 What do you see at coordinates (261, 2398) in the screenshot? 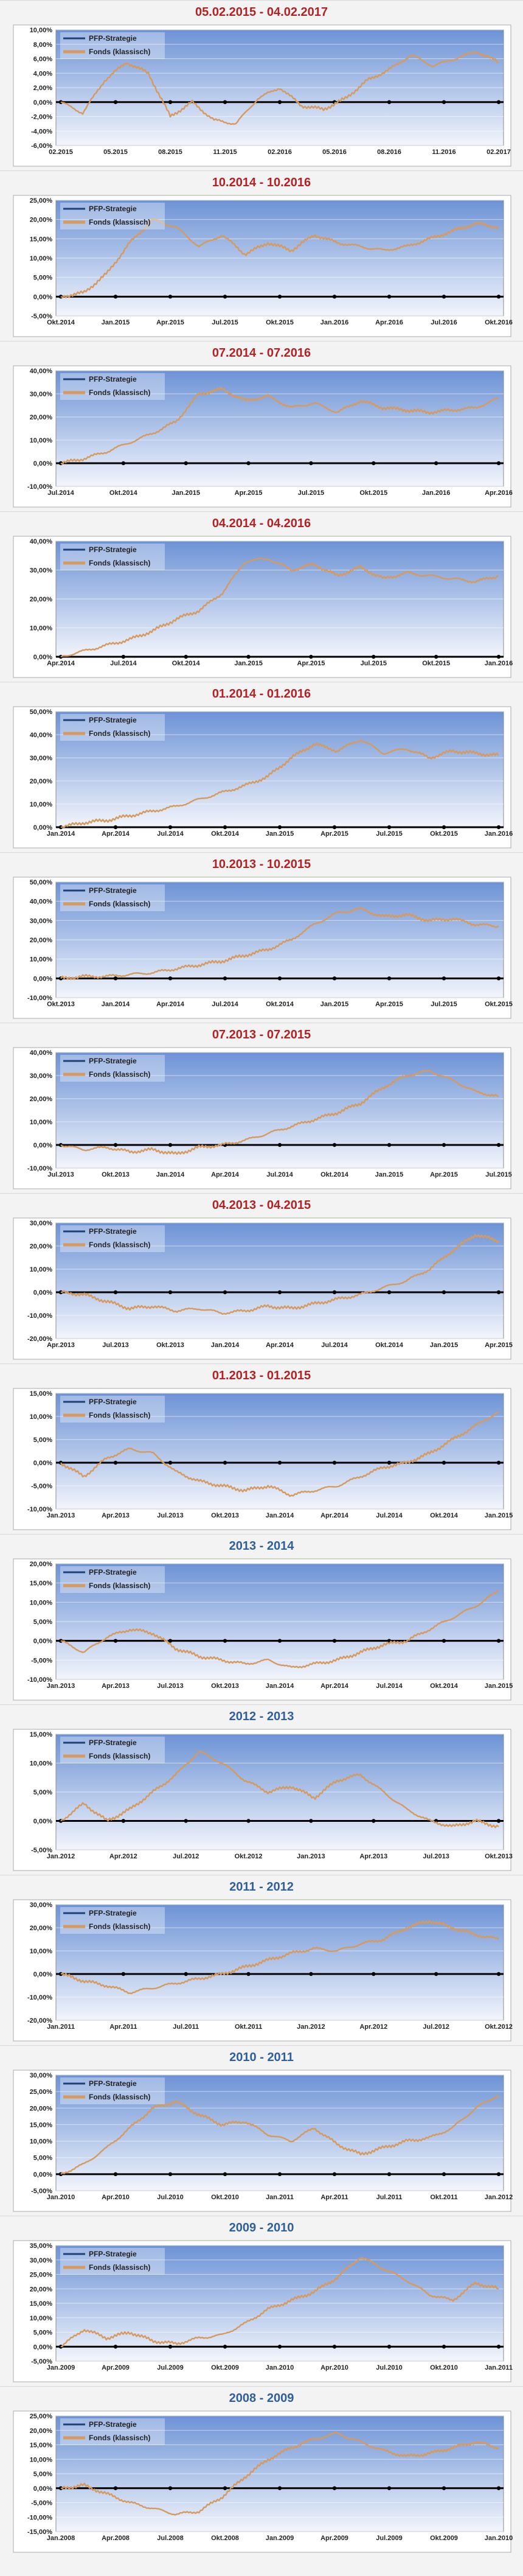
I see `chart-title: 2008 - 2009` at bounding box center [261, 2398].